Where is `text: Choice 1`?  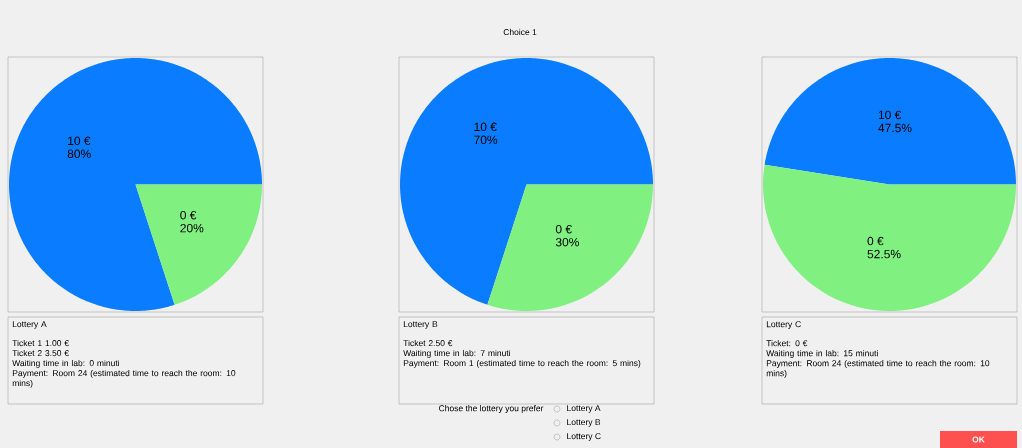 text: Choice 1 is located at coordinates (520, 32).